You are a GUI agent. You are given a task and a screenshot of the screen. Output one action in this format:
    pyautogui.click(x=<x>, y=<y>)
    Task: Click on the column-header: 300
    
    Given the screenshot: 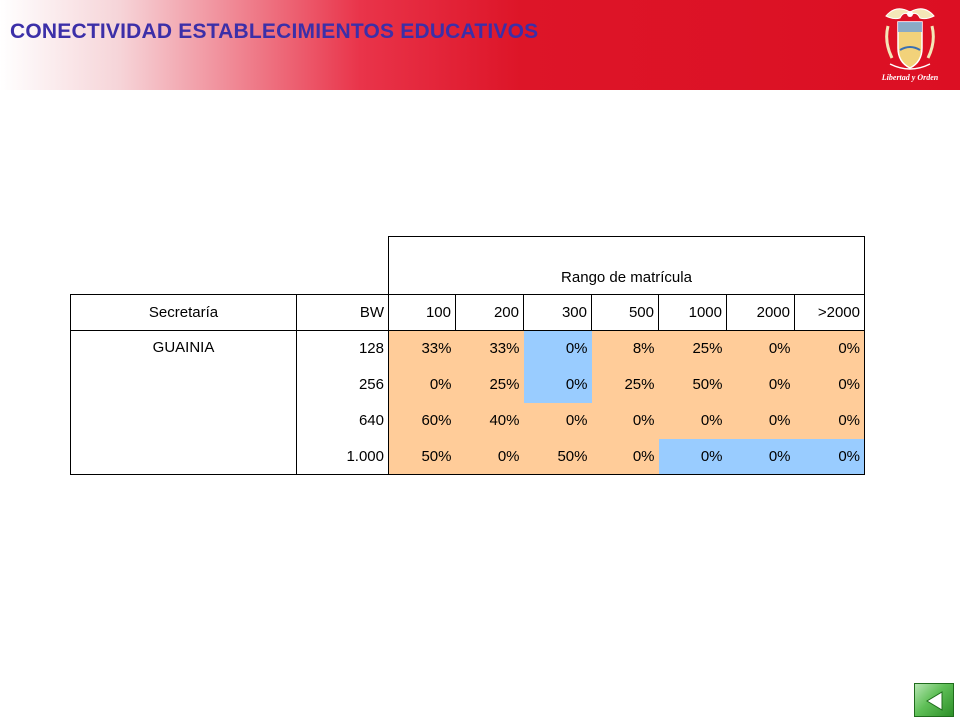 What is the action you would take?
    pyautogui.click(x=557, y=312)
    